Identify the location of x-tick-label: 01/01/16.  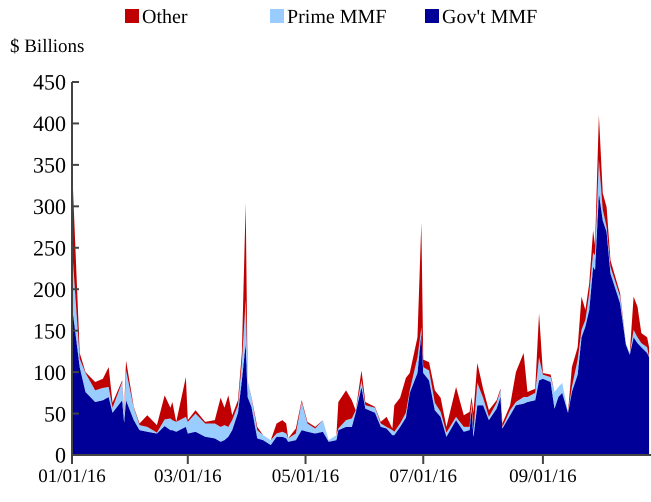
(72, 476).